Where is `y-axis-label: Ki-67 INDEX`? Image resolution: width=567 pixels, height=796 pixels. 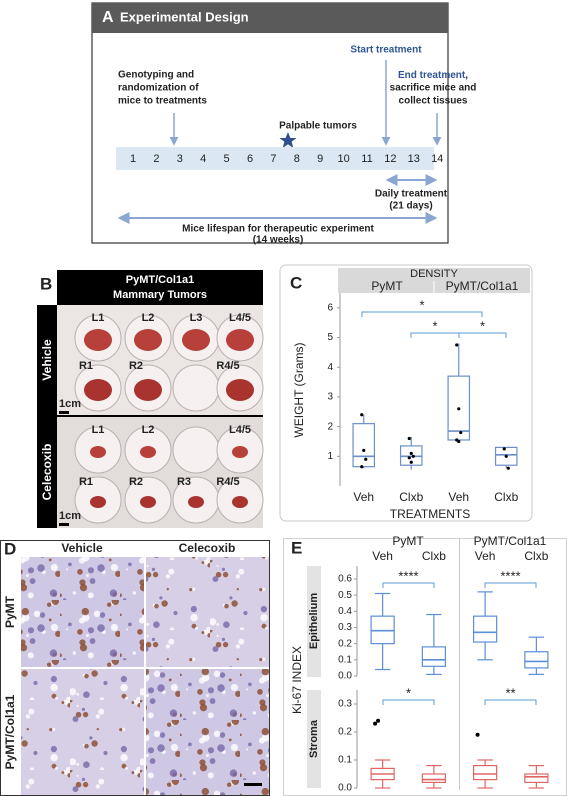
y-axis-label: Ki-67 INDEX is located at coordinates (297, 680).